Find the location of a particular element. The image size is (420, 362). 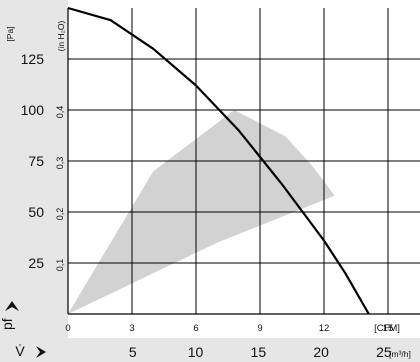

y-tick-pa-2: 75 is located at coordinates (36, 161).